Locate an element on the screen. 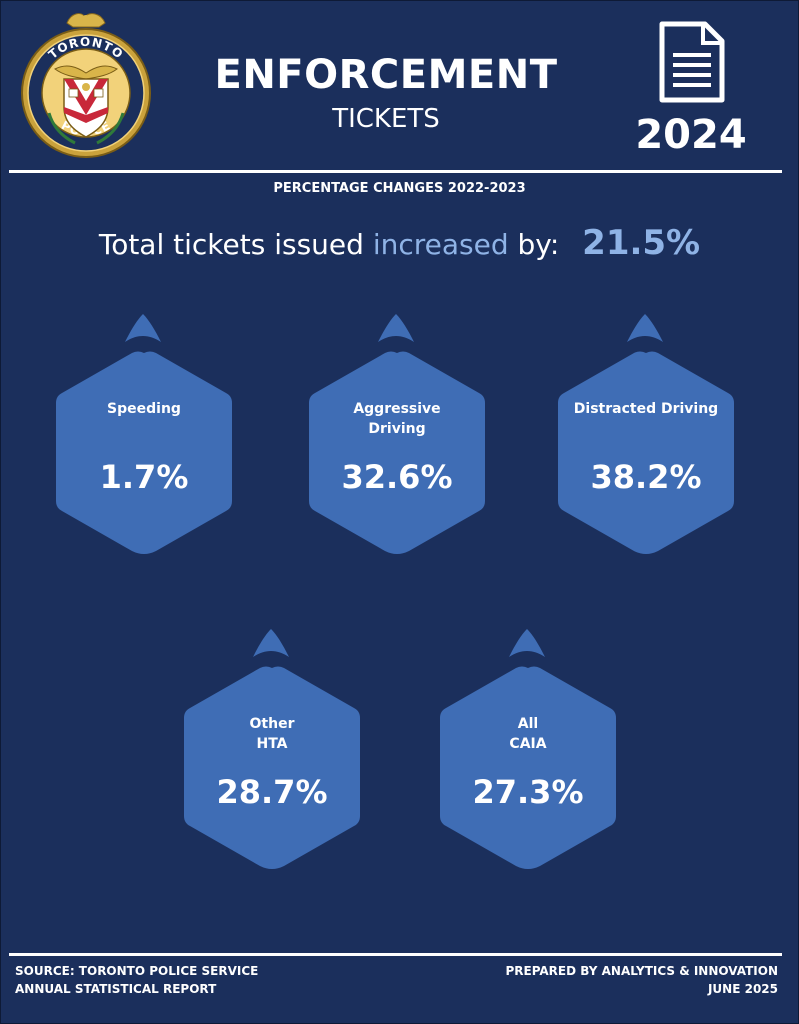  category-label: Other HTA is located at coordinates (272, 734).